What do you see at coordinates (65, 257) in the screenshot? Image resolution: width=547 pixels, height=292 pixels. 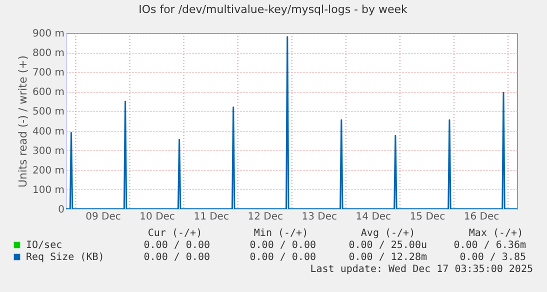 I see `legend-label: Req Size (KB)` at bounding box center [65, 257].